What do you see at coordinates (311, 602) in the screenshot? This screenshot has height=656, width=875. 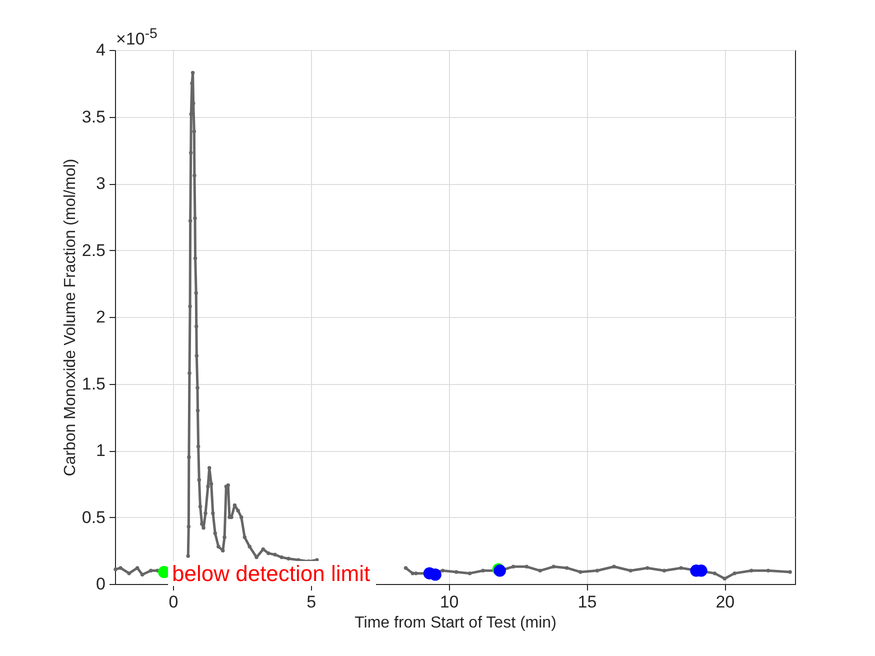 I see `x-tick-label: 5` at bounding box center [311, 602].